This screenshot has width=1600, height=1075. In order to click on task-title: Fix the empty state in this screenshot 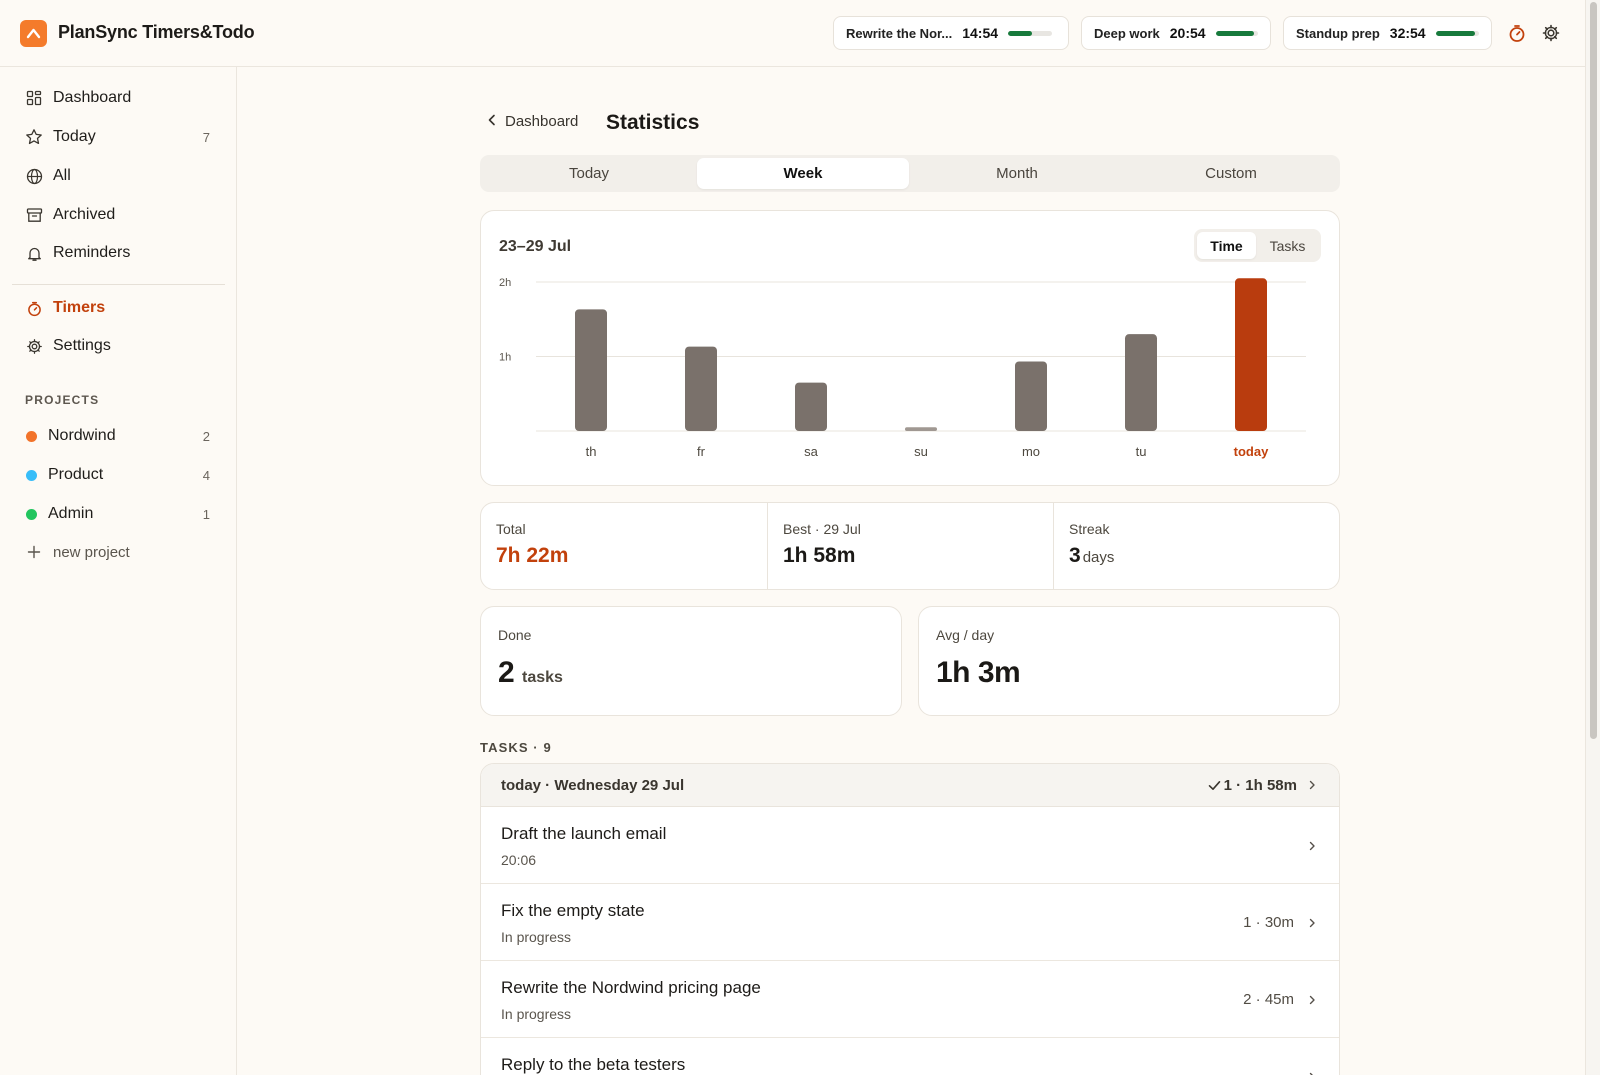, I will do `click(573, 910)`.